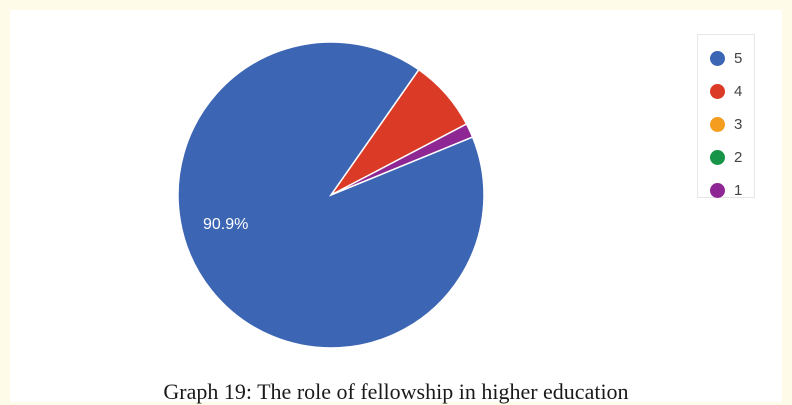 This screenshot has height=405, width=792. I want to click on legend-item-4: 4, so click(726, 91).